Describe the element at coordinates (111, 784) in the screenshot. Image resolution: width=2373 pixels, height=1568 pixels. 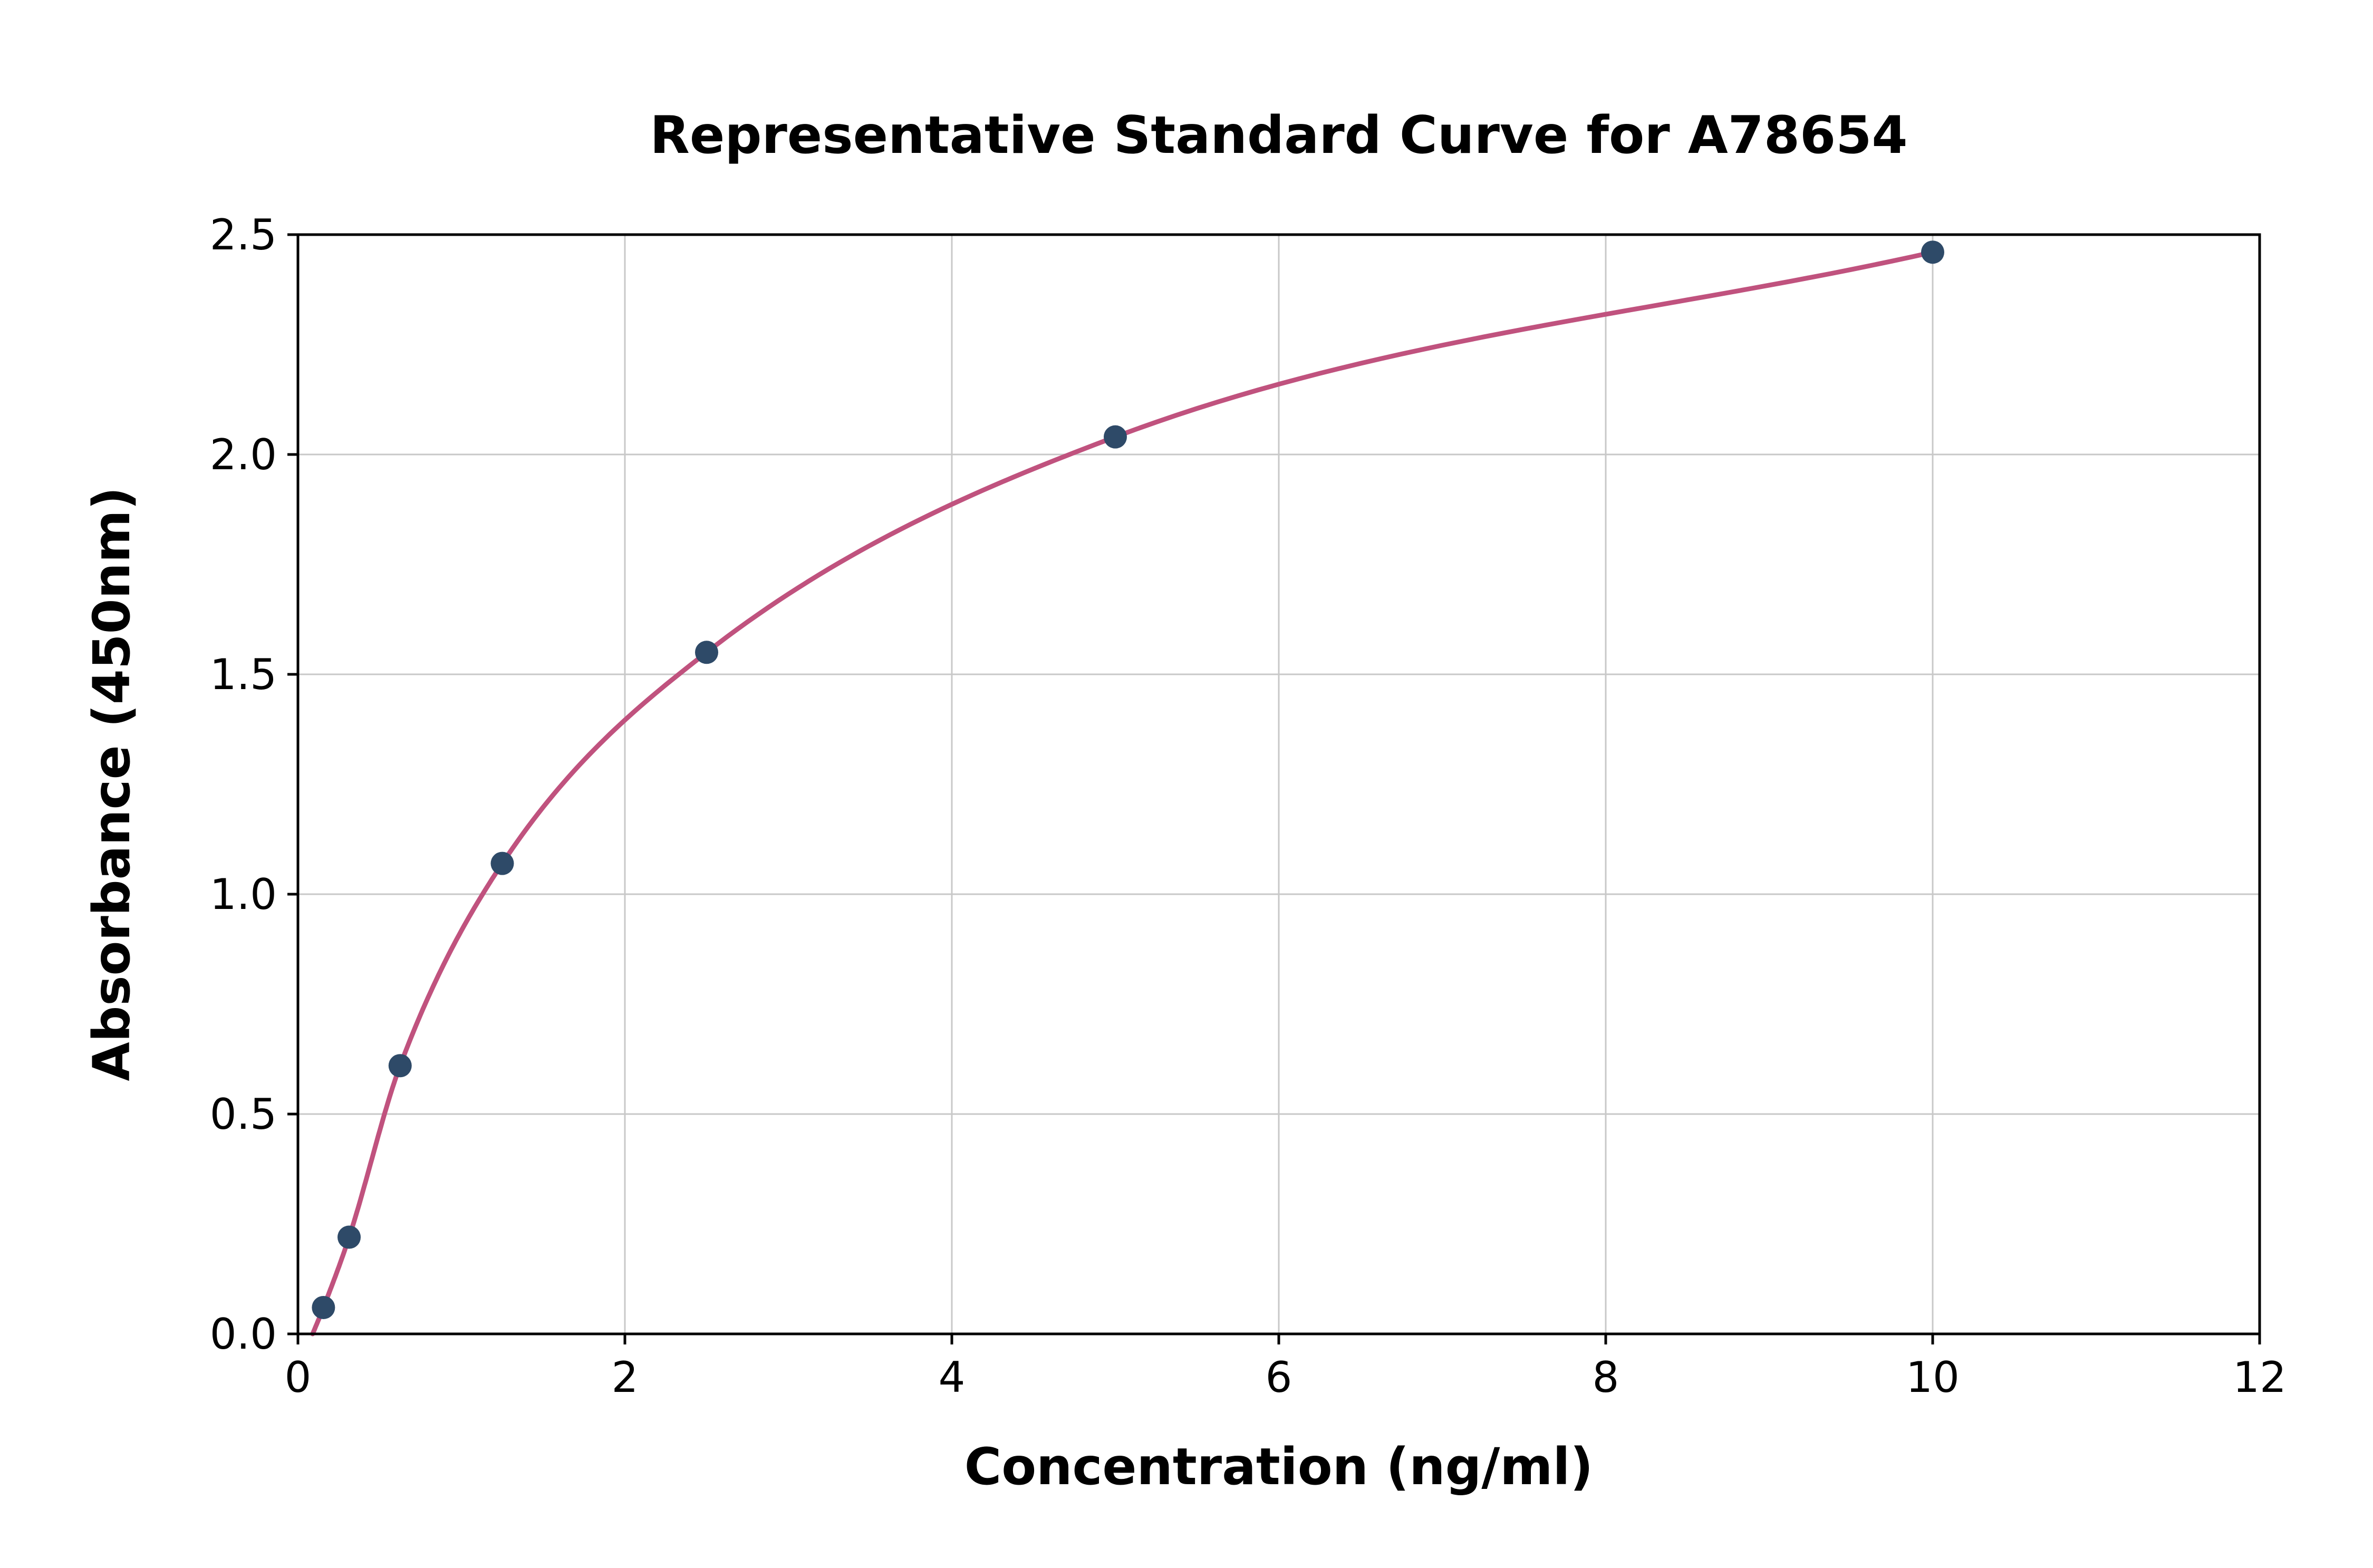
I see `y-axis-label: Absorbance (450nm)` at that location.